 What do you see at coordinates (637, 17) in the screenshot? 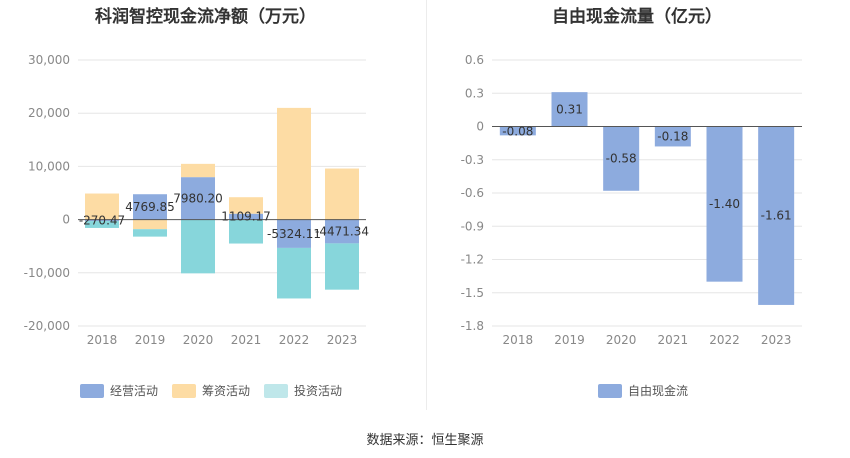
I see `right-chart-title: 自由现金流量（亿元）` at bounding box center [637, 17].